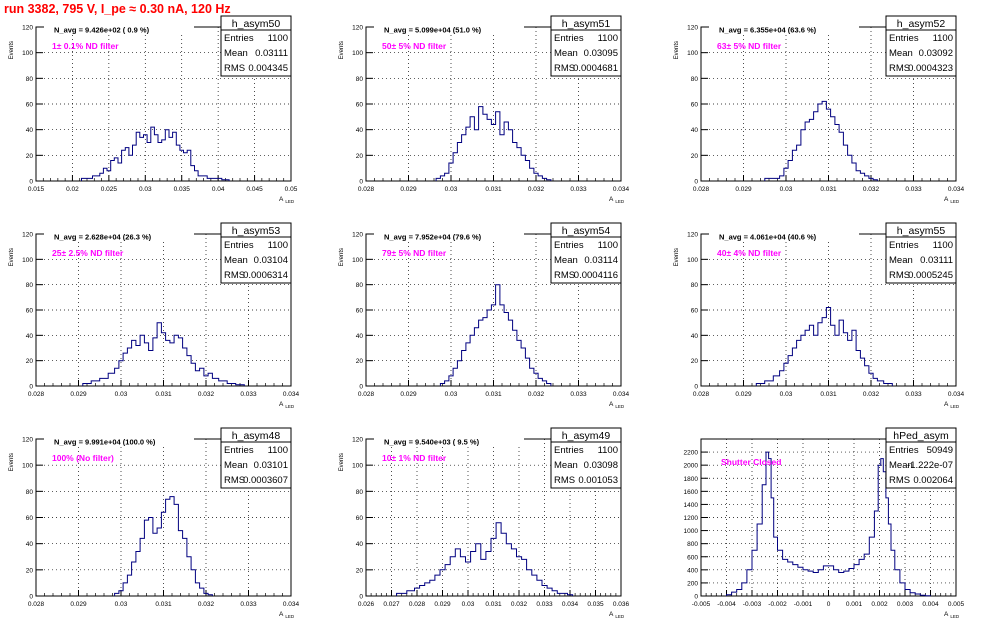 The image size is (996, 622). What do you see at coordinates (936, 53) in the screenshot?
I see `stats-value: 0.03092` at bounding box center [936, 53].